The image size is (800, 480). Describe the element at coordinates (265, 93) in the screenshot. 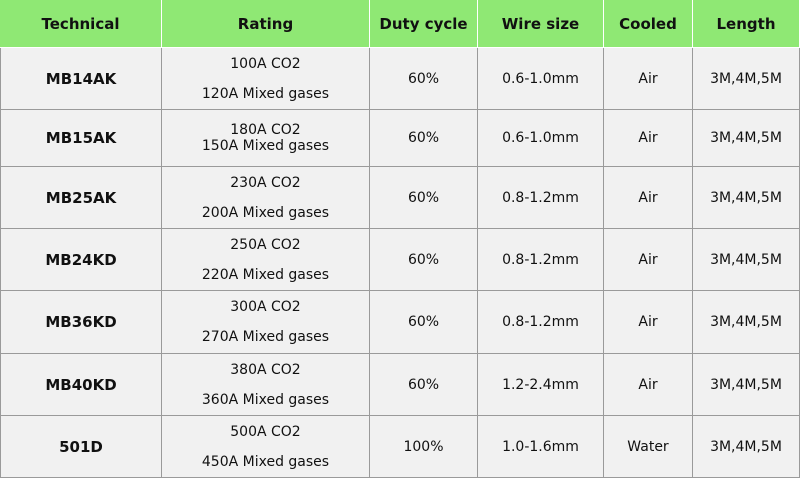

I see `rating-line: 120A Mixed gases` at that location.